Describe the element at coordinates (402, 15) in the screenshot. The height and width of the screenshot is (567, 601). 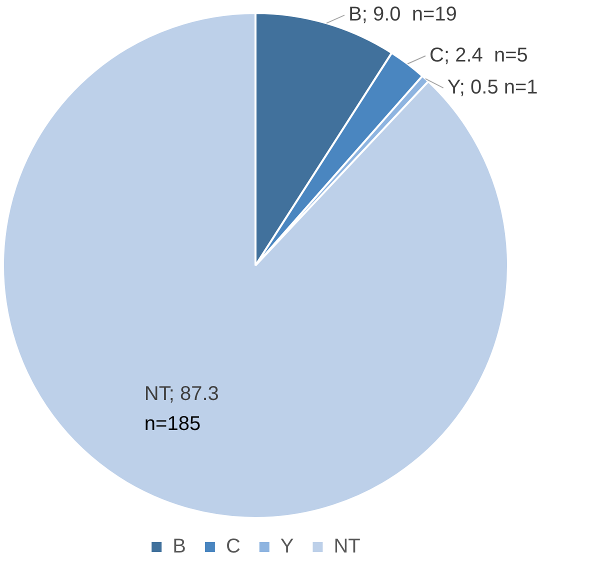
I see `data-label: B; 9.0 n=19` at that location.